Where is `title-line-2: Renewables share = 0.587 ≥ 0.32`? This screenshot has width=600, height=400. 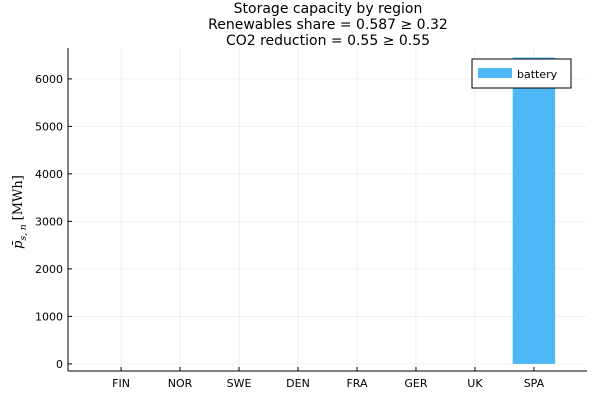
title-line-2: Renewables share = 0.587 ≥ 0.32 is located at coordinates (328, 25).